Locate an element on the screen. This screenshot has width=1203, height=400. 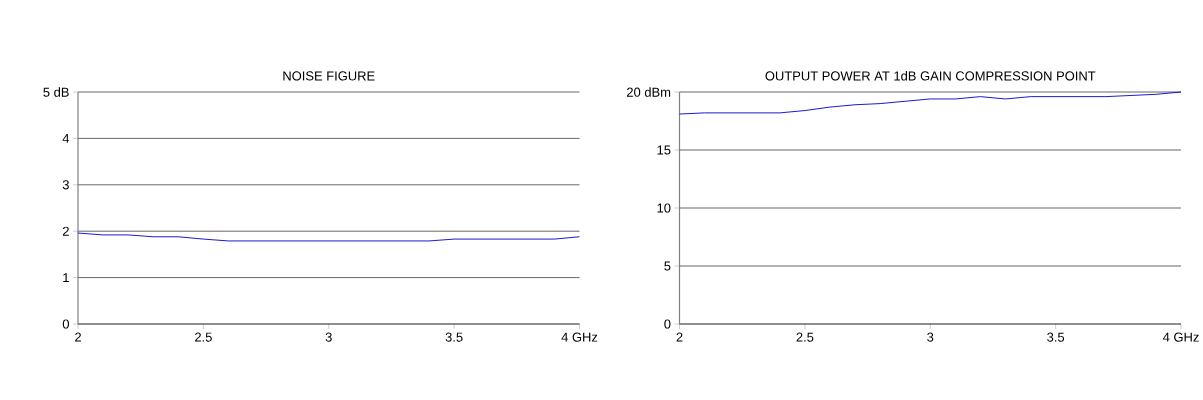
y-tick-label: 20 dBm is located at coordinates (649, 92).